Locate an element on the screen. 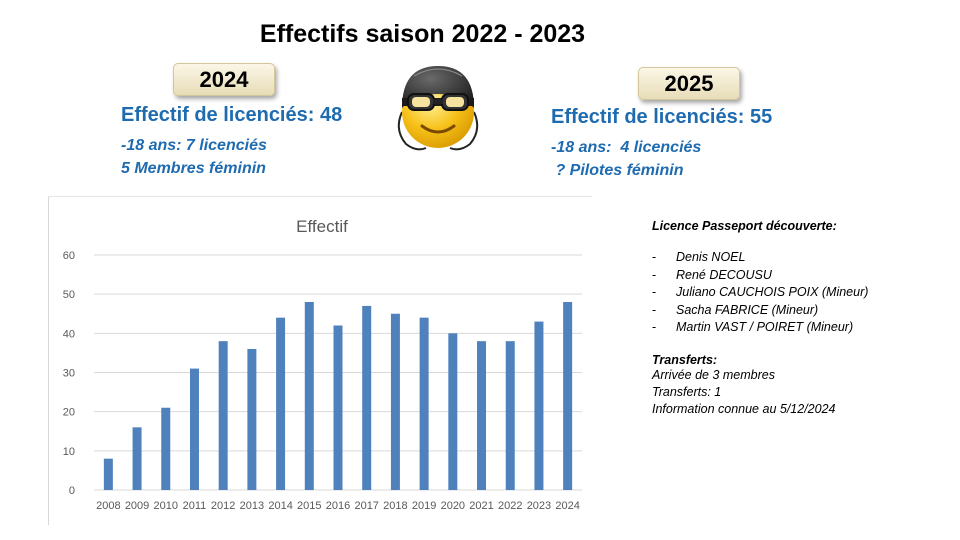 The width and height of the screenshot is (960, 540). transfers-line: Transferts: 1 is located at coordinates (687, 391).